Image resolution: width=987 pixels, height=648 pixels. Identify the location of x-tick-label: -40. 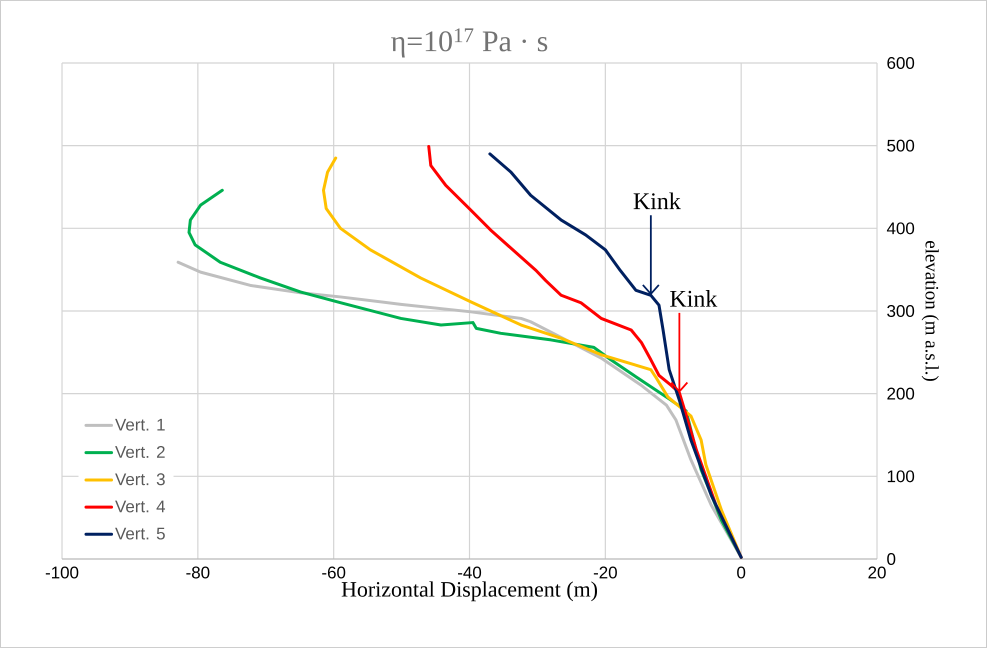
(470, 572).